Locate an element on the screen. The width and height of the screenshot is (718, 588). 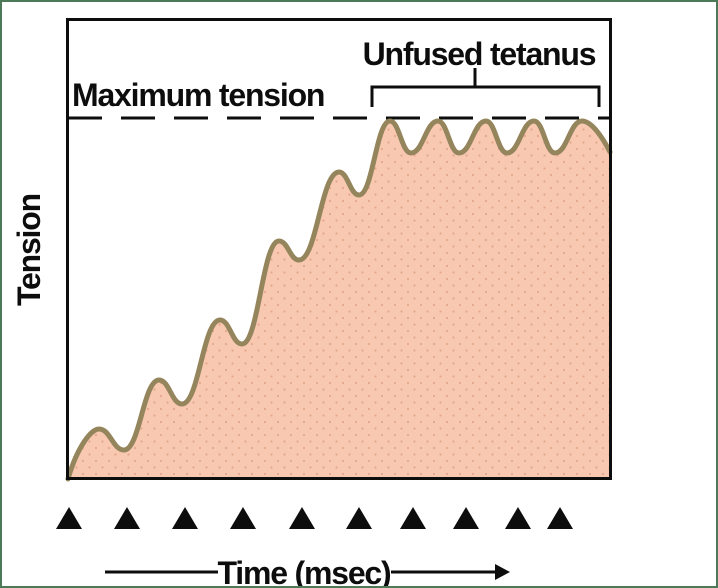
stimulus-markers is located at coordinates (314, 518).